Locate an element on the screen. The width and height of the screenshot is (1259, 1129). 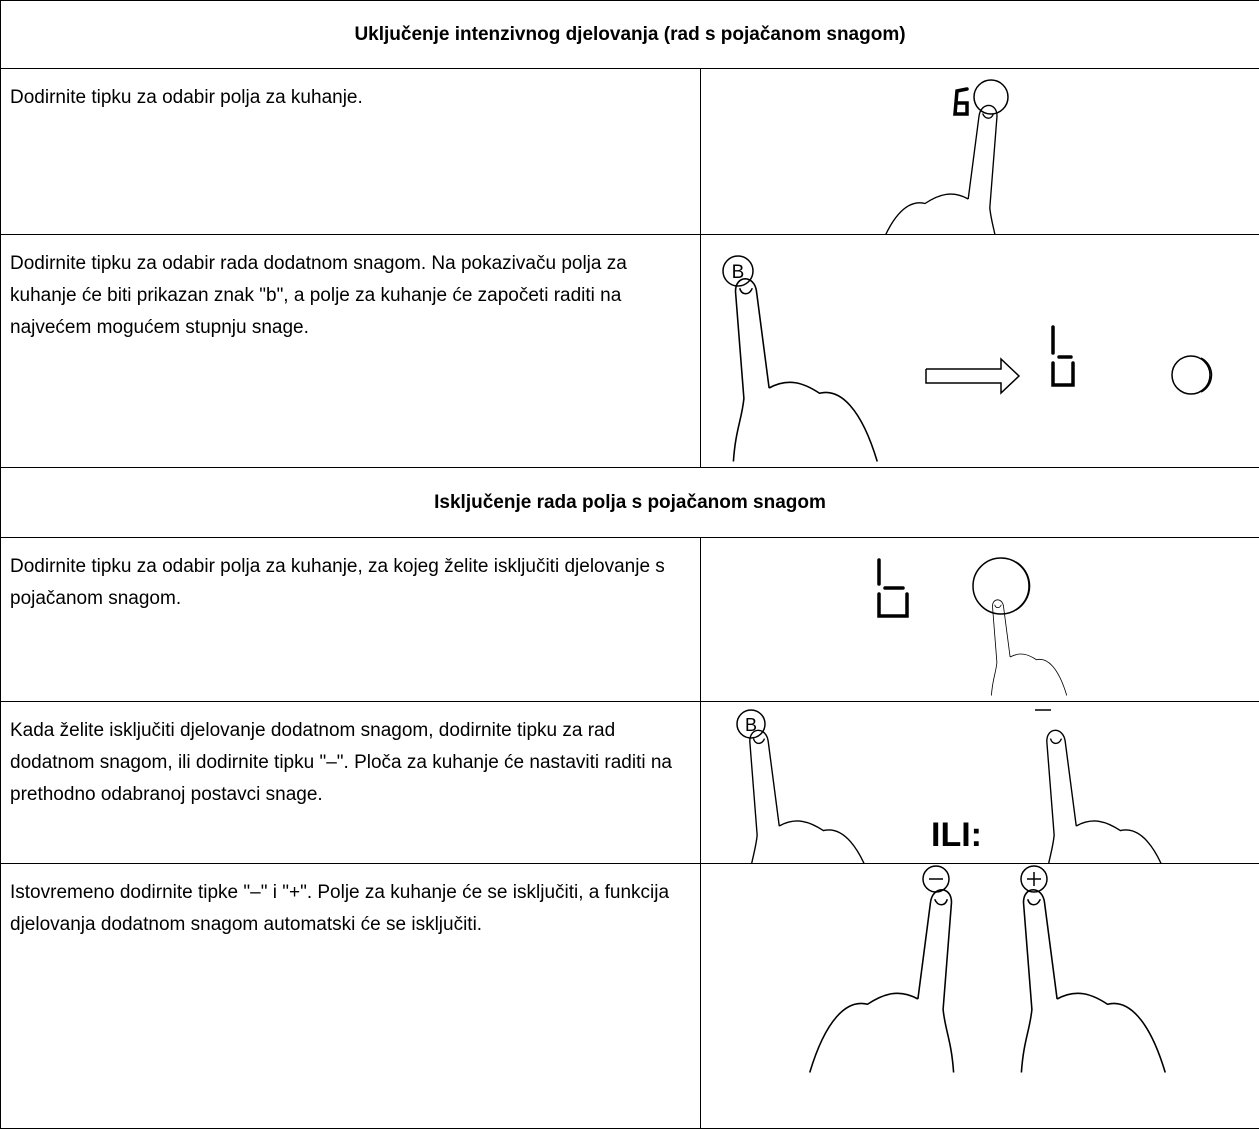
deselect-illustration is located at coordinates (980, 619).